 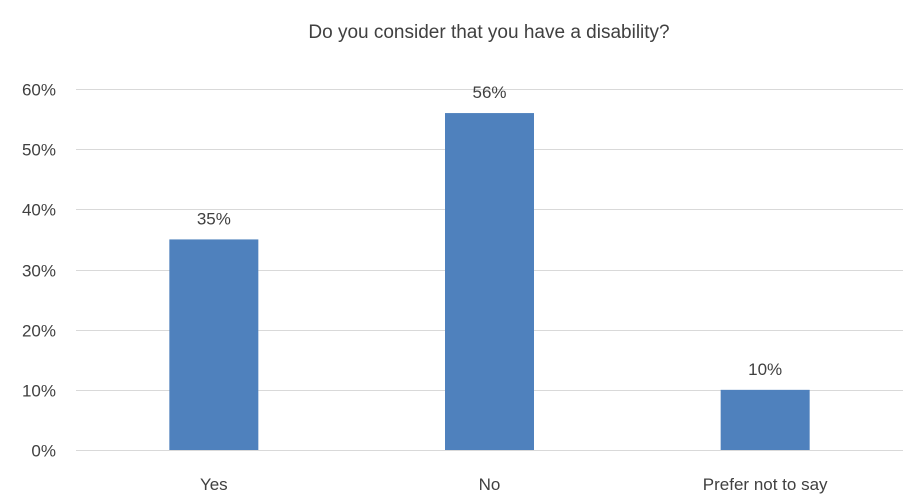 I want to click on data-label: 56%, so click(x=489, y=92).